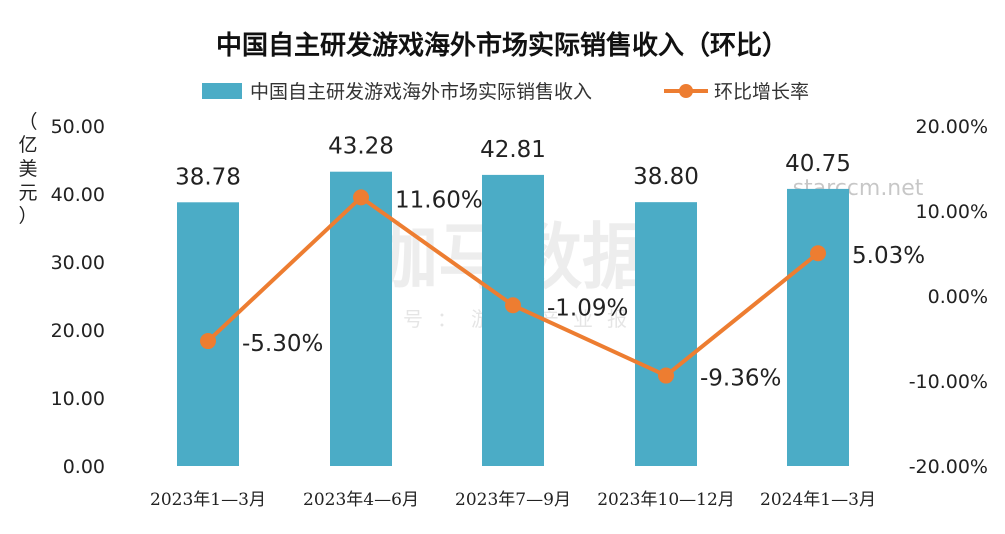 This screenshot has height=534, width=1005. I want to click on y-tick-right: 20.00%, so click(952, 127).